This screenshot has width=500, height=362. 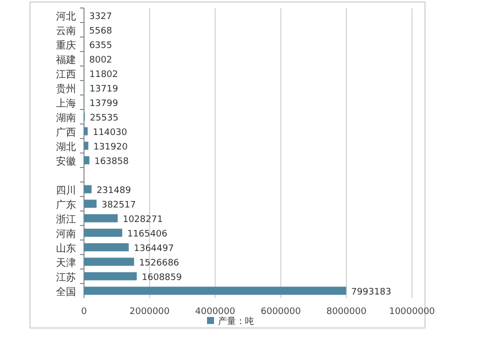 What do you see at coordinates (66, 248) in the screenshot?
I see `y-tick-label: 山东` at bounding box center [66, 248].